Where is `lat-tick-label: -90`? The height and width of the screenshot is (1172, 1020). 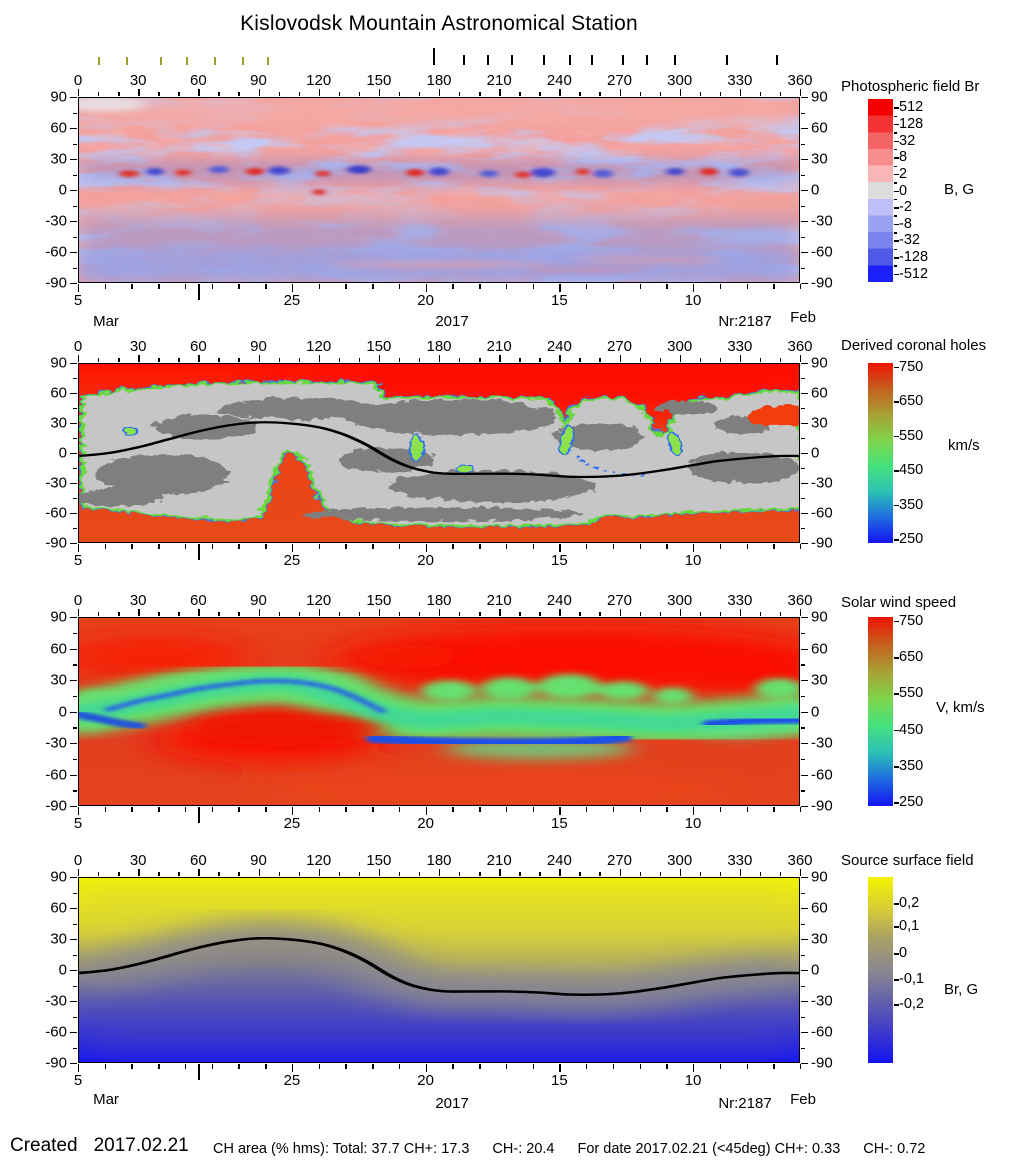
lat-tick-label: -90 is located at coordinates (822, 806).